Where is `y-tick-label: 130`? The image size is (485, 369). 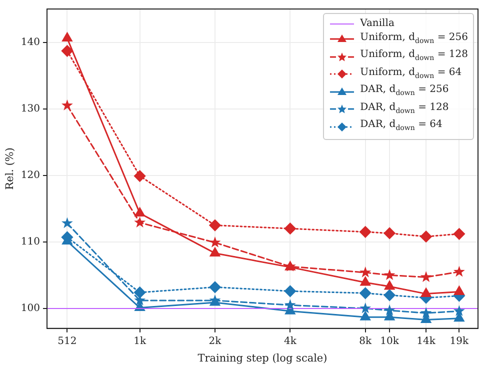
y-tick-label: 130 is located at coordinates (30, 108).